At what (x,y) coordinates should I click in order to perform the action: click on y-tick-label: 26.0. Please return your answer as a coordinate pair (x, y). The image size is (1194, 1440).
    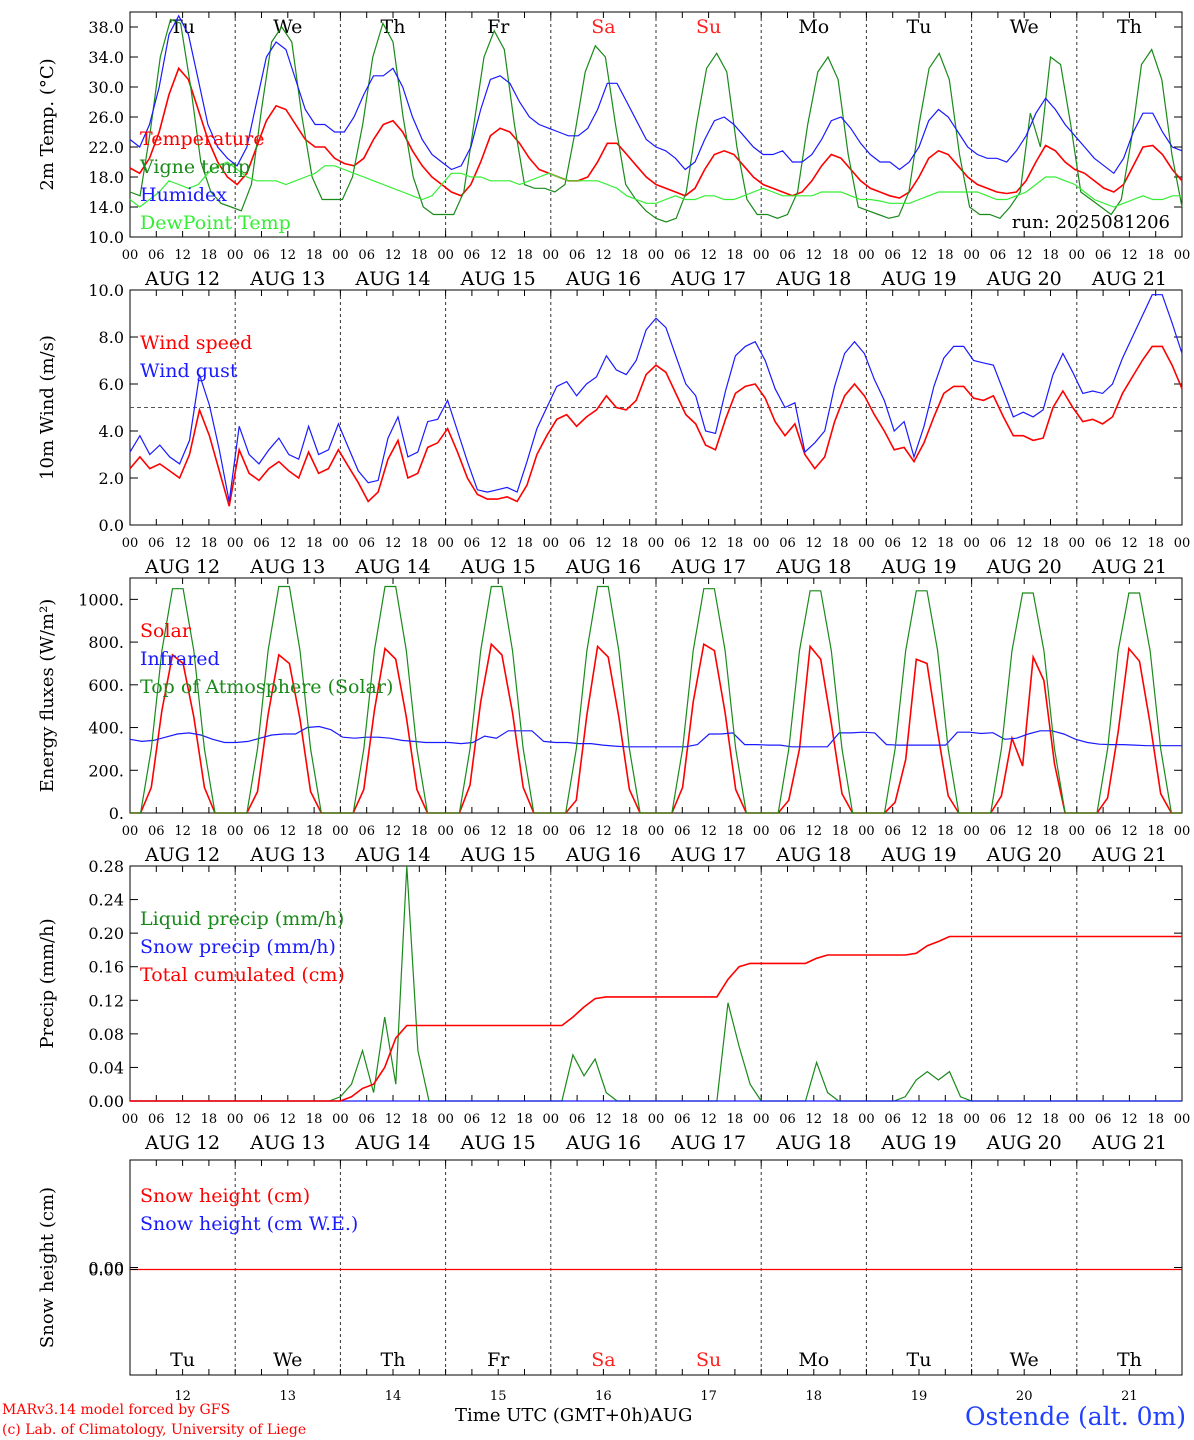
    Looking at the image, I should click on (106, 117).